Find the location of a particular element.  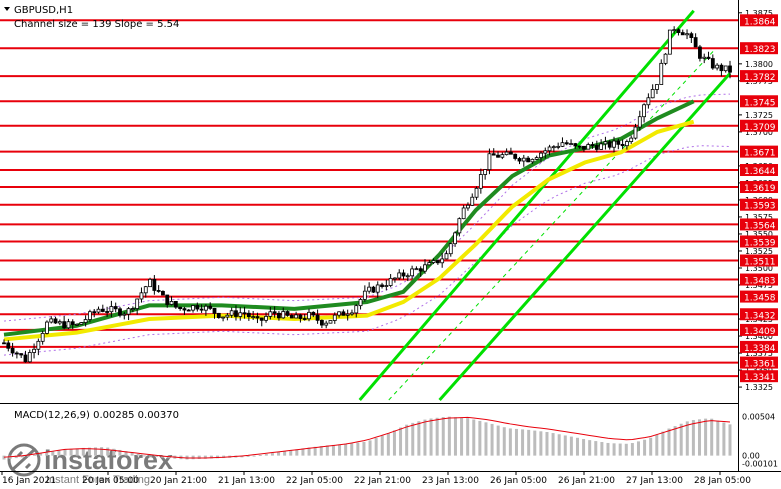

symbol-label: GBPUSD,H1 is located at coordinates (43, 10).